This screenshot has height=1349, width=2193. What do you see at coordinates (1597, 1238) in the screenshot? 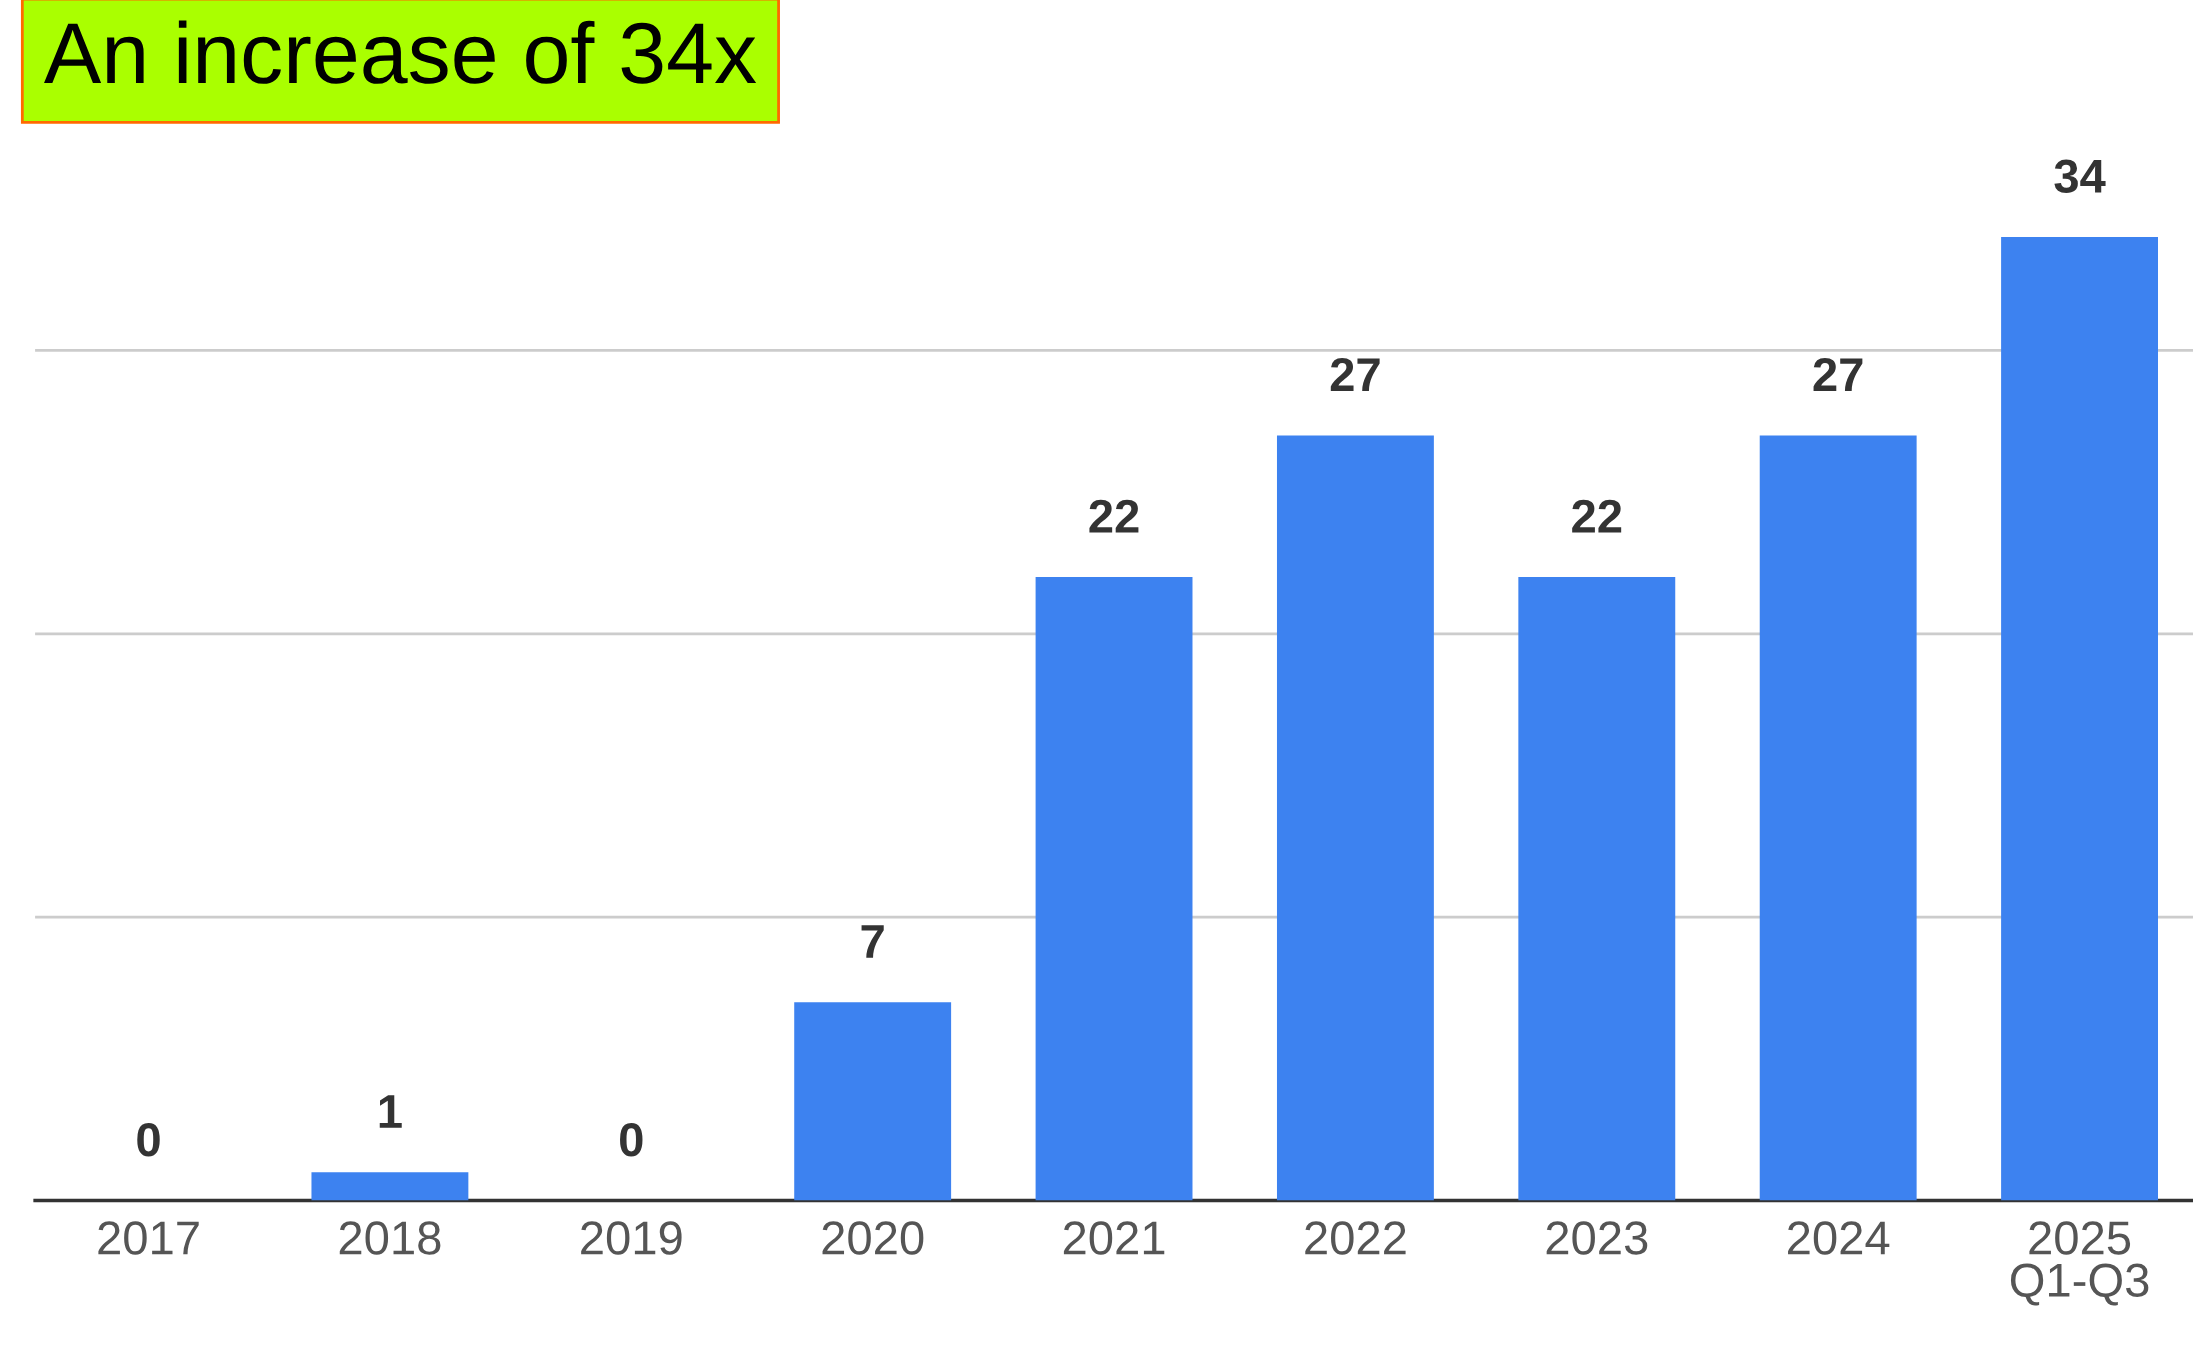
I see `x-tick-label: 2023` at bounding box center [1597, 1238].